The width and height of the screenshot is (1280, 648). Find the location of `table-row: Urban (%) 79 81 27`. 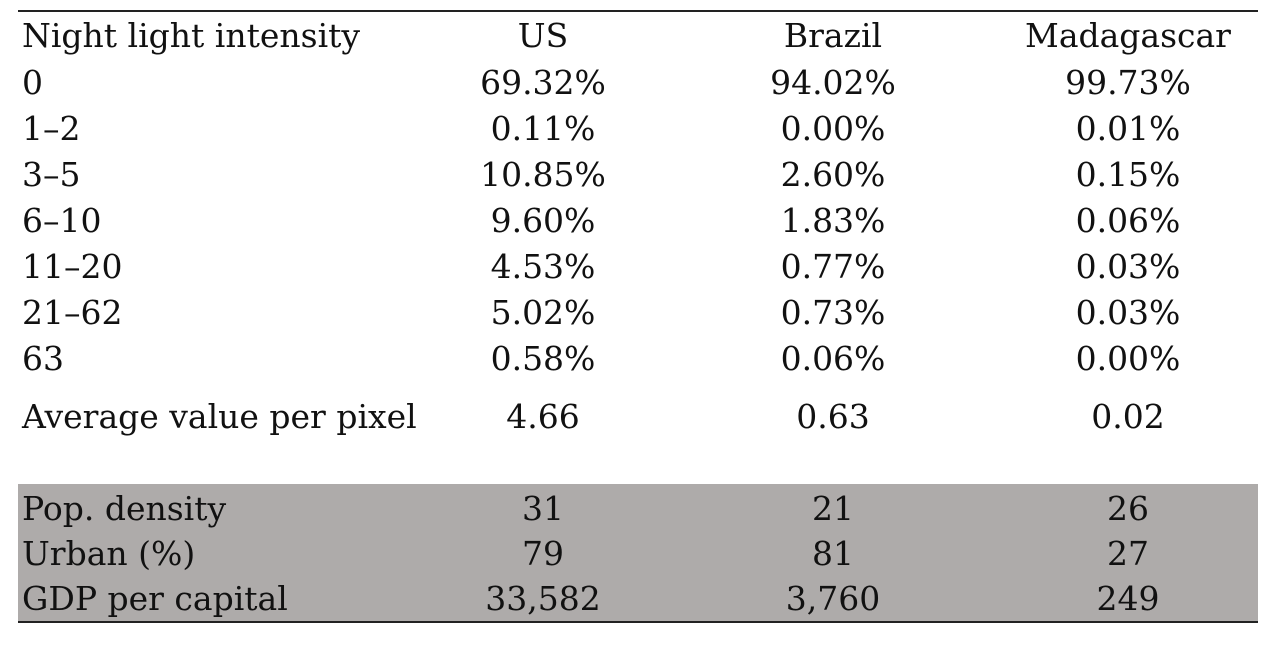

table-row: Urban (%) 79 81 27 is located at coordinates (638, 553).